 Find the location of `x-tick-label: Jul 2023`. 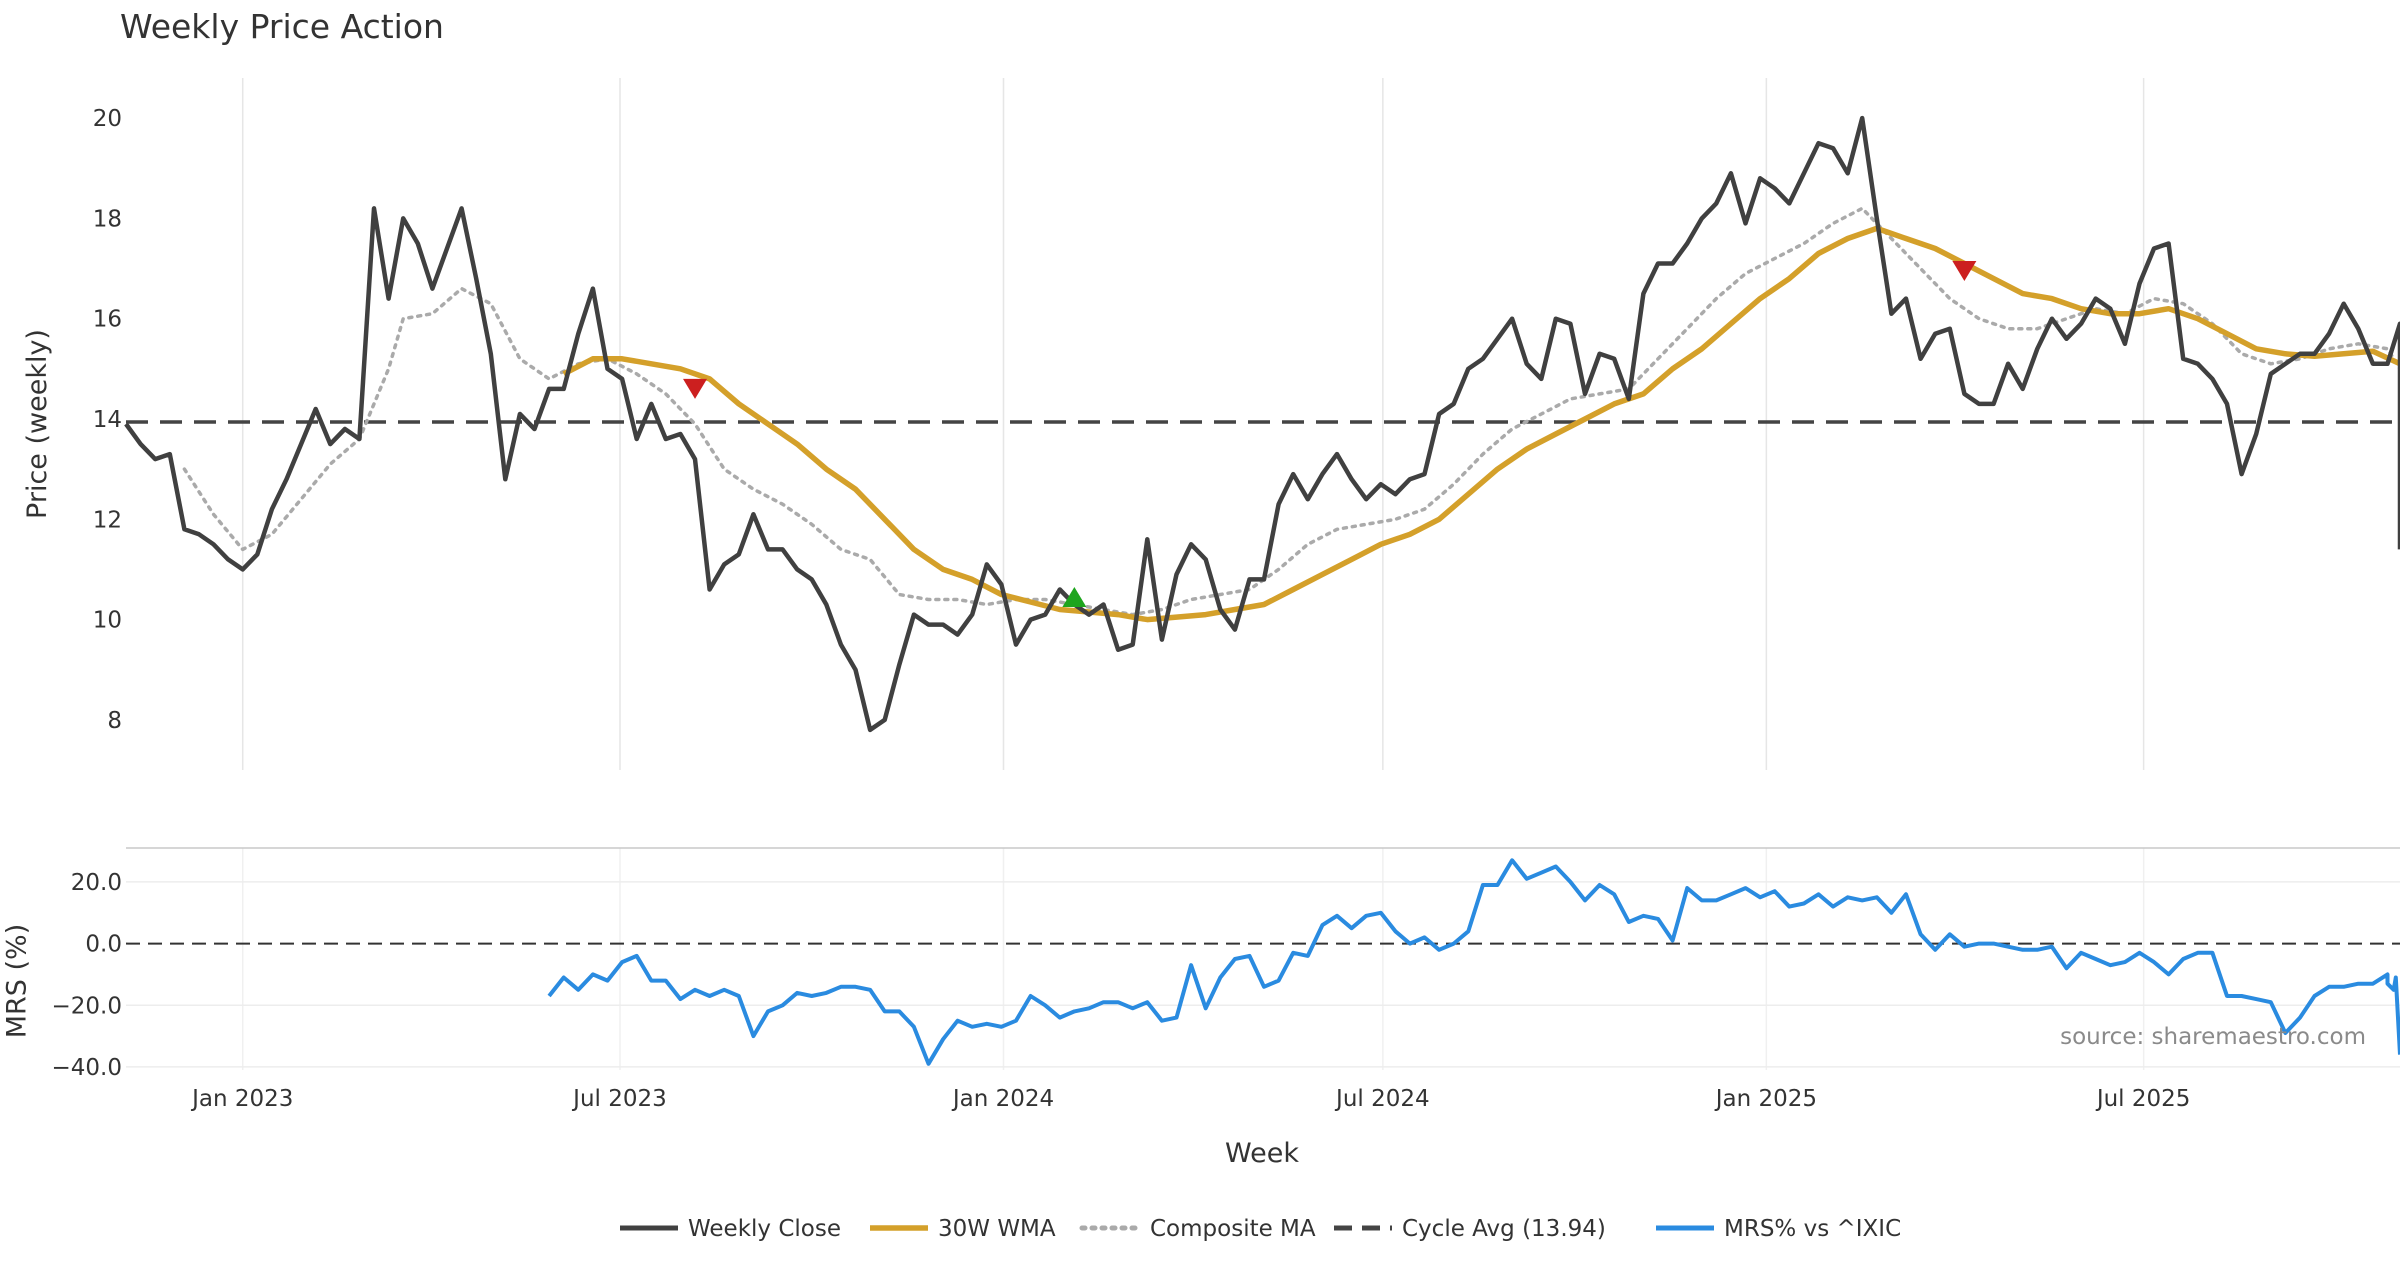

x-tick-label: Jul 2023 is located at coordinates (619, 1099).